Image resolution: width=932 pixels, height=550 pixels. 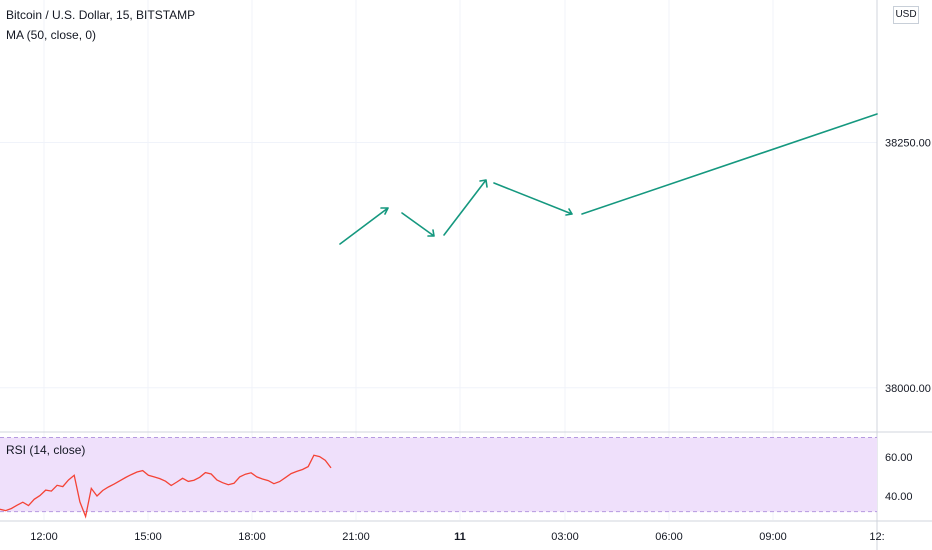 What do you see at coordinates (908, 143) in the screenshot?
I see `price-tick-label: 38250.00` at bounding box center [908, 143].